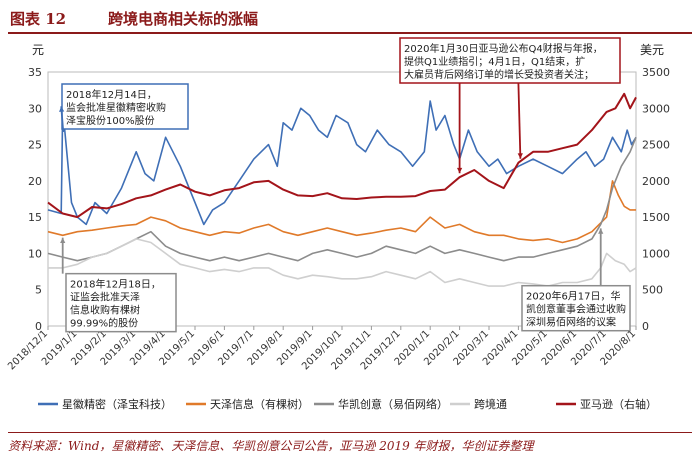  I want to click on annotation-amazon-box, so click(510, 60).